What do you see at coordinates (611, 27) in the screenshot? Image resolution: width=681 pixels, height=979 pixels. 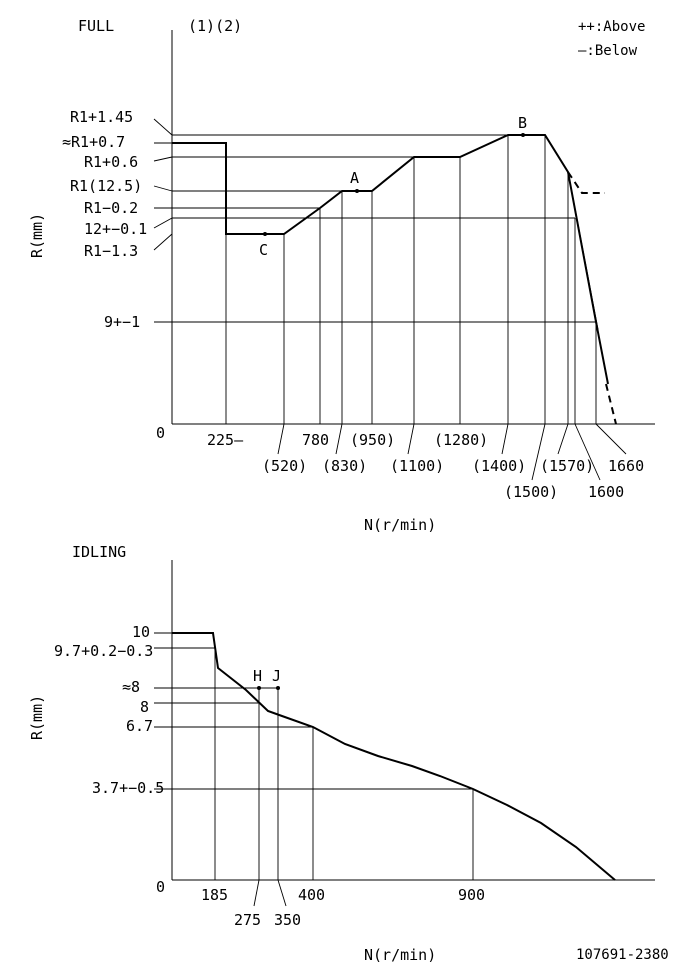 I see `legend-above: ++:Above` at bounding box center [611, 27].